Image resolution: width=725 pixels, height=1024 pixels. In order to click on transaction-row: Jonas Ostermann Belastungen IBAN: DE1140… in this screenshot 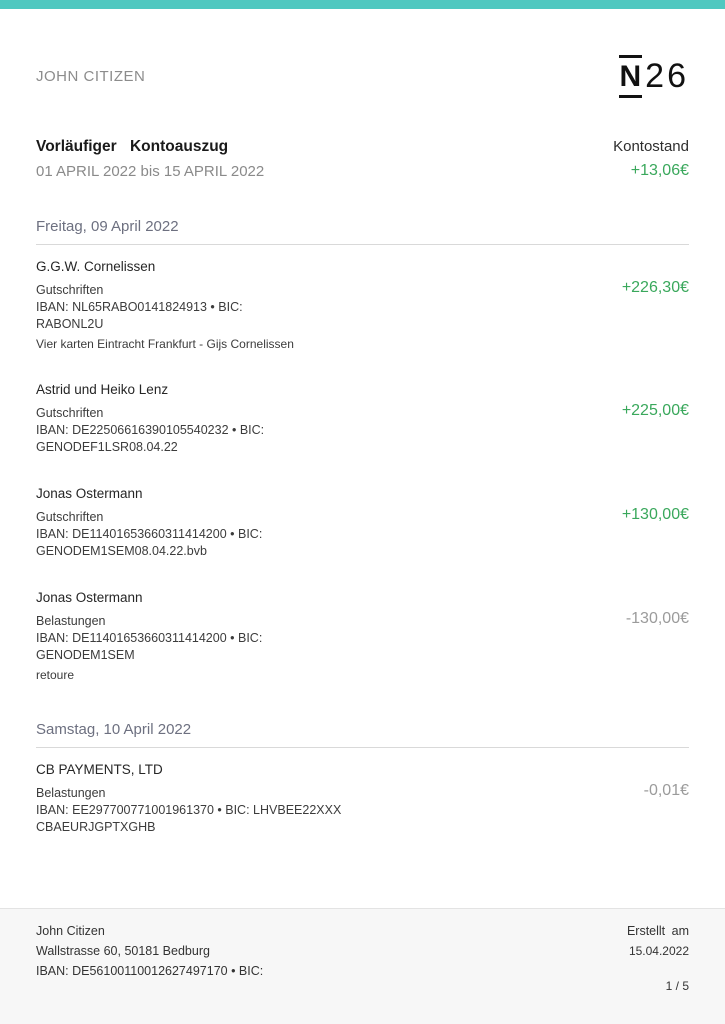, I will do `click(362, 636)`.